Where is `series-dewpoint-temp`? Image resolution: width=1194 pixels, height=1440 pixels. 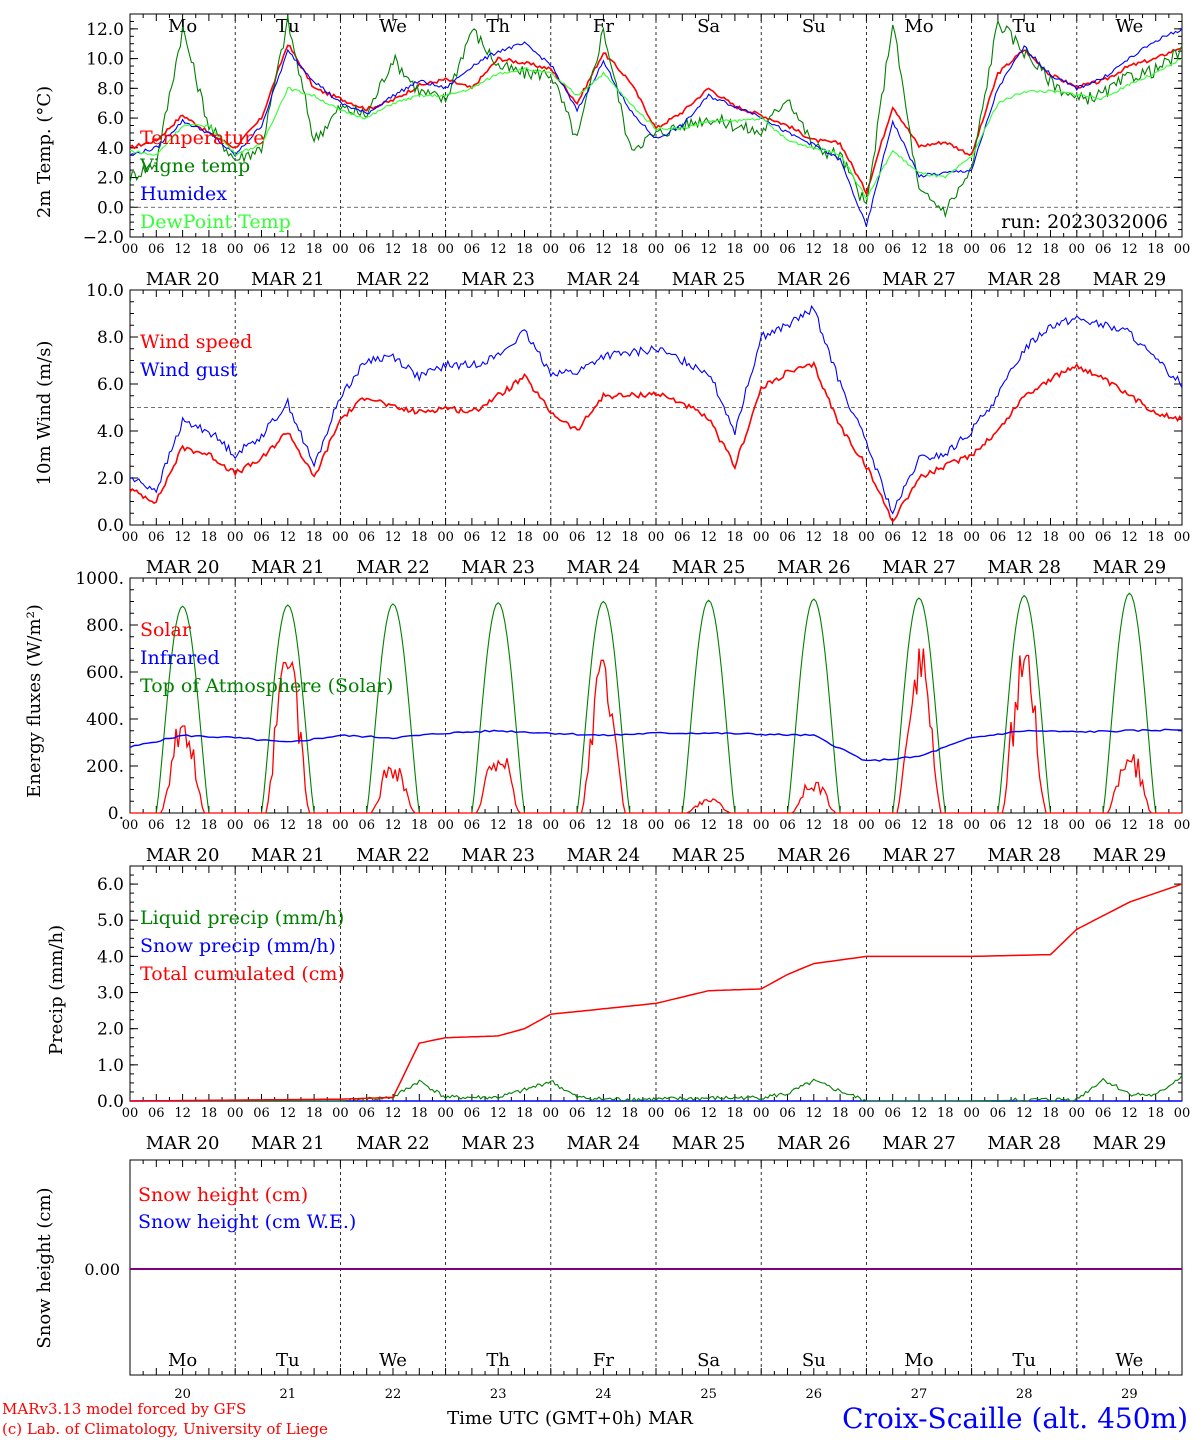 series-dewpoint-temp is located at coordinates (656, 129).